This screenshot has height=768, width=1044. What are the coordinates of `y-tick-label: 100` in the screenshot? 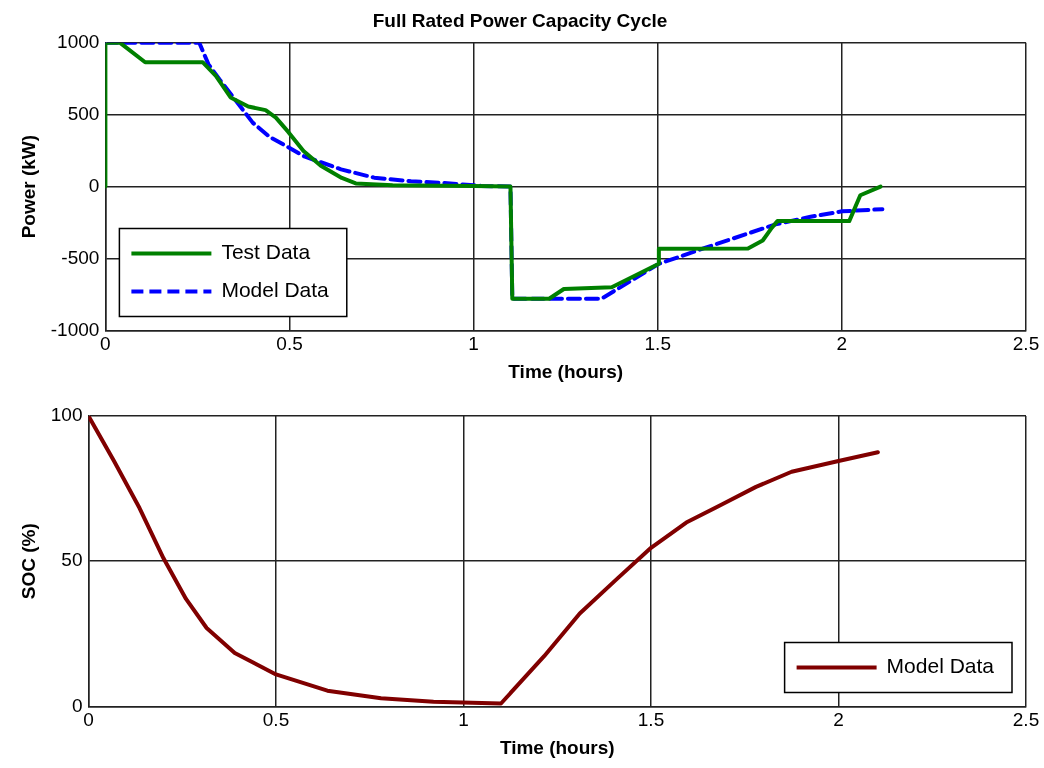 It's located at (66, 415).